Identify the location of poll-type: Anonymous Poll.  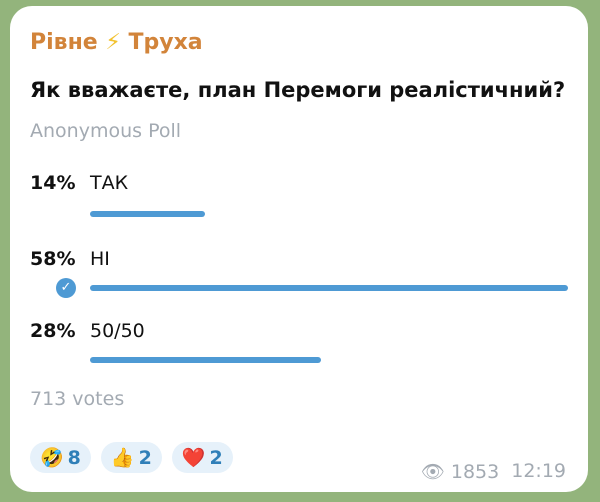
(106, 131).